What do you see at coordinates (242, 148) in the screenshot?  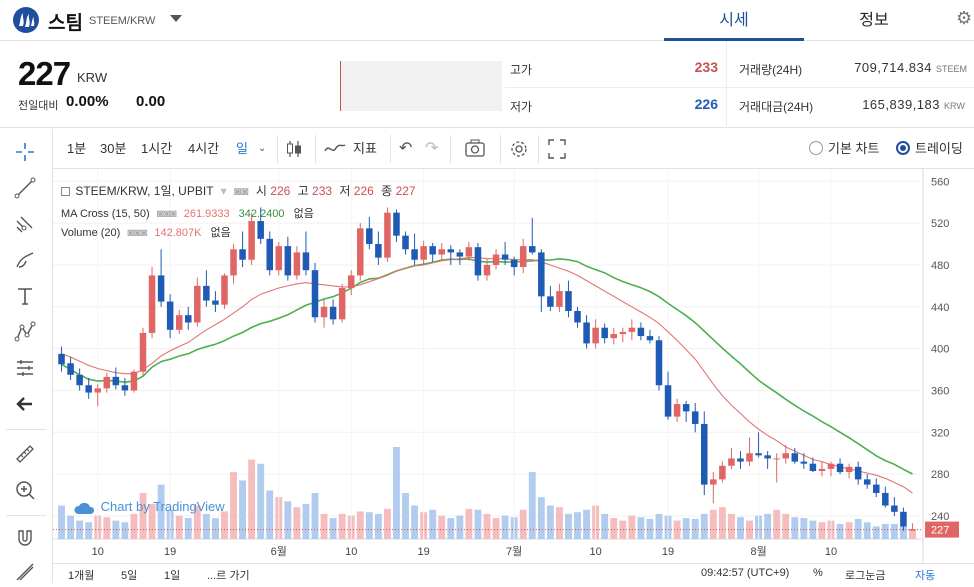 I see `interval-1d: 일` at bounding box center [242, 148].